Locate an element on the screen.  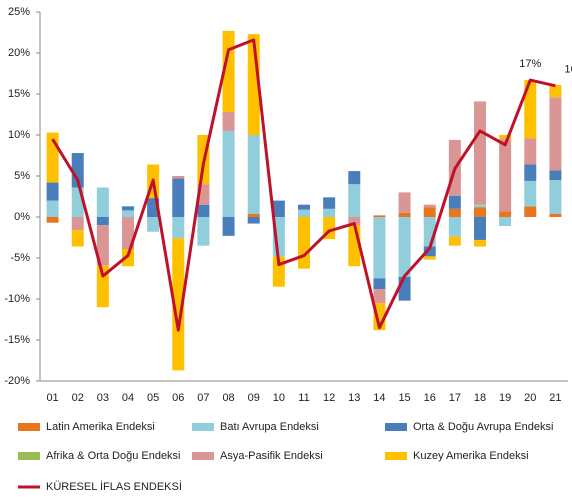
x-tick-label: 13 is located at coordinates (354, 398).